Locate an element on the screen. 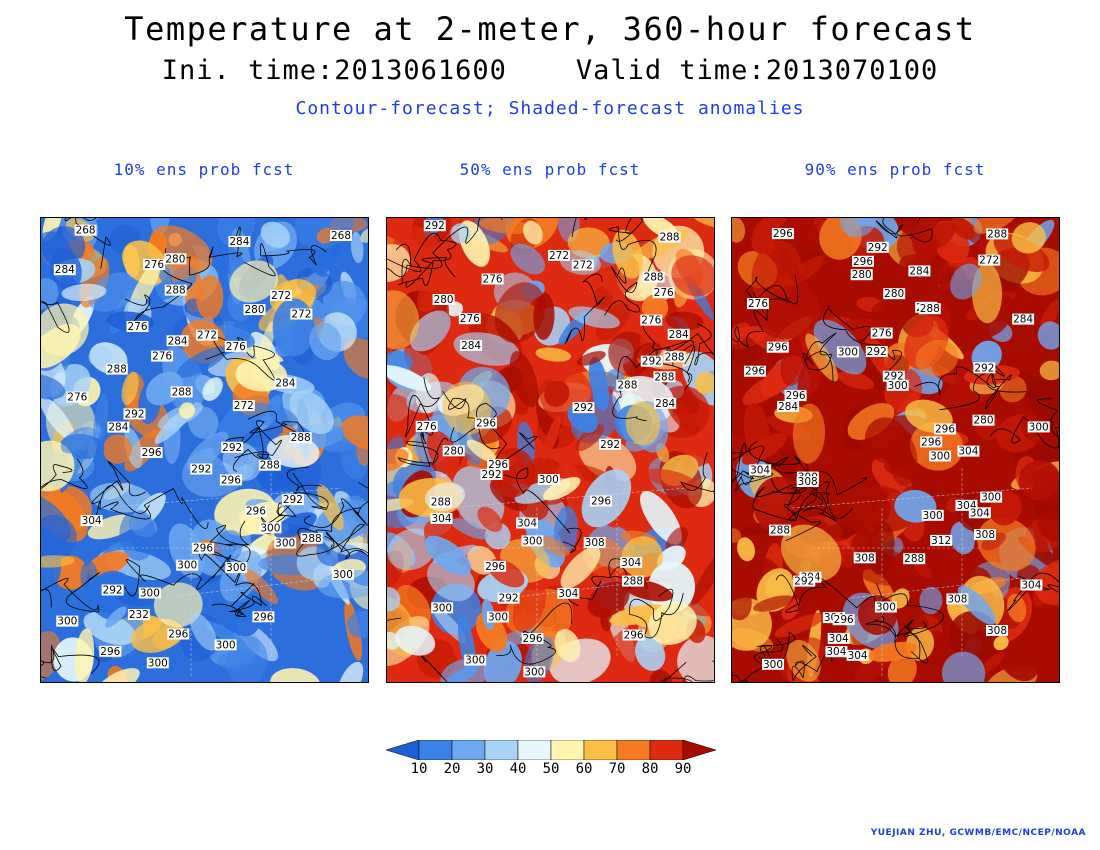 The height and width of the screenshot is (850, 1100). contour-label: 280 is located at coordinates (254, 310).